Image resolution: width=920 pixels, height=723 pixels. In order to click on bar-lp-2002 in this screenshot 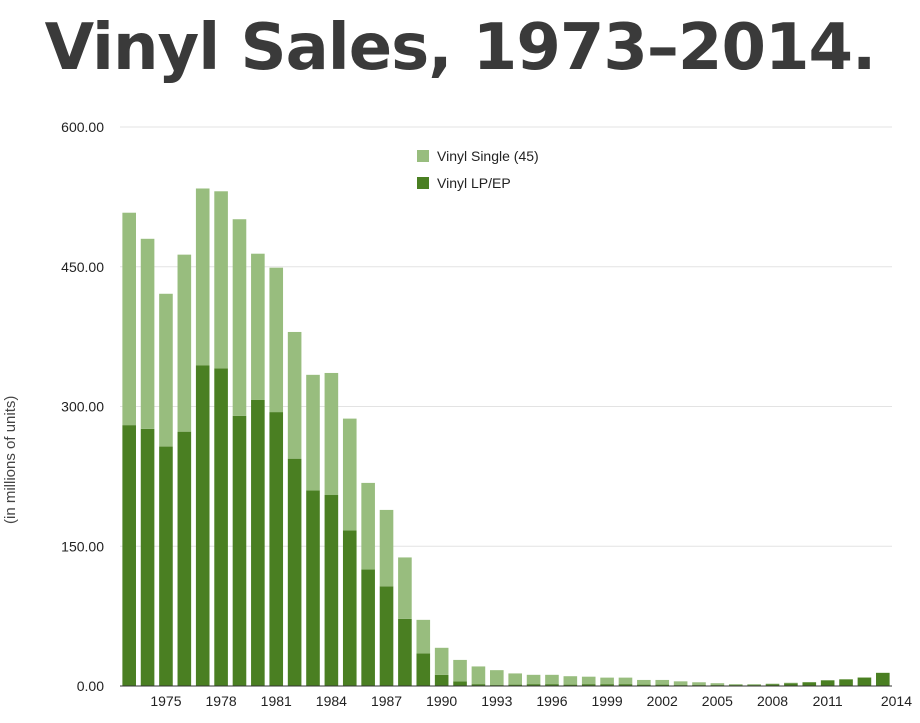, I will do `click(662, 685)`.